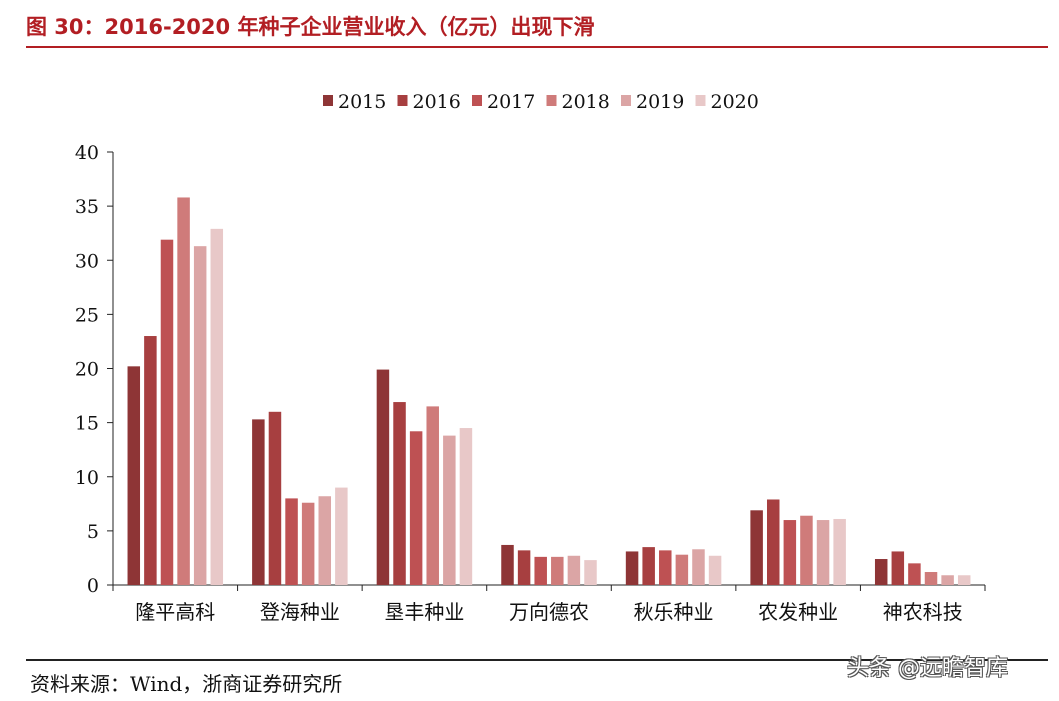  Describe the element at coordinates (700, 100) in the screenshot. I see `legend-swatch-2020` at that location.